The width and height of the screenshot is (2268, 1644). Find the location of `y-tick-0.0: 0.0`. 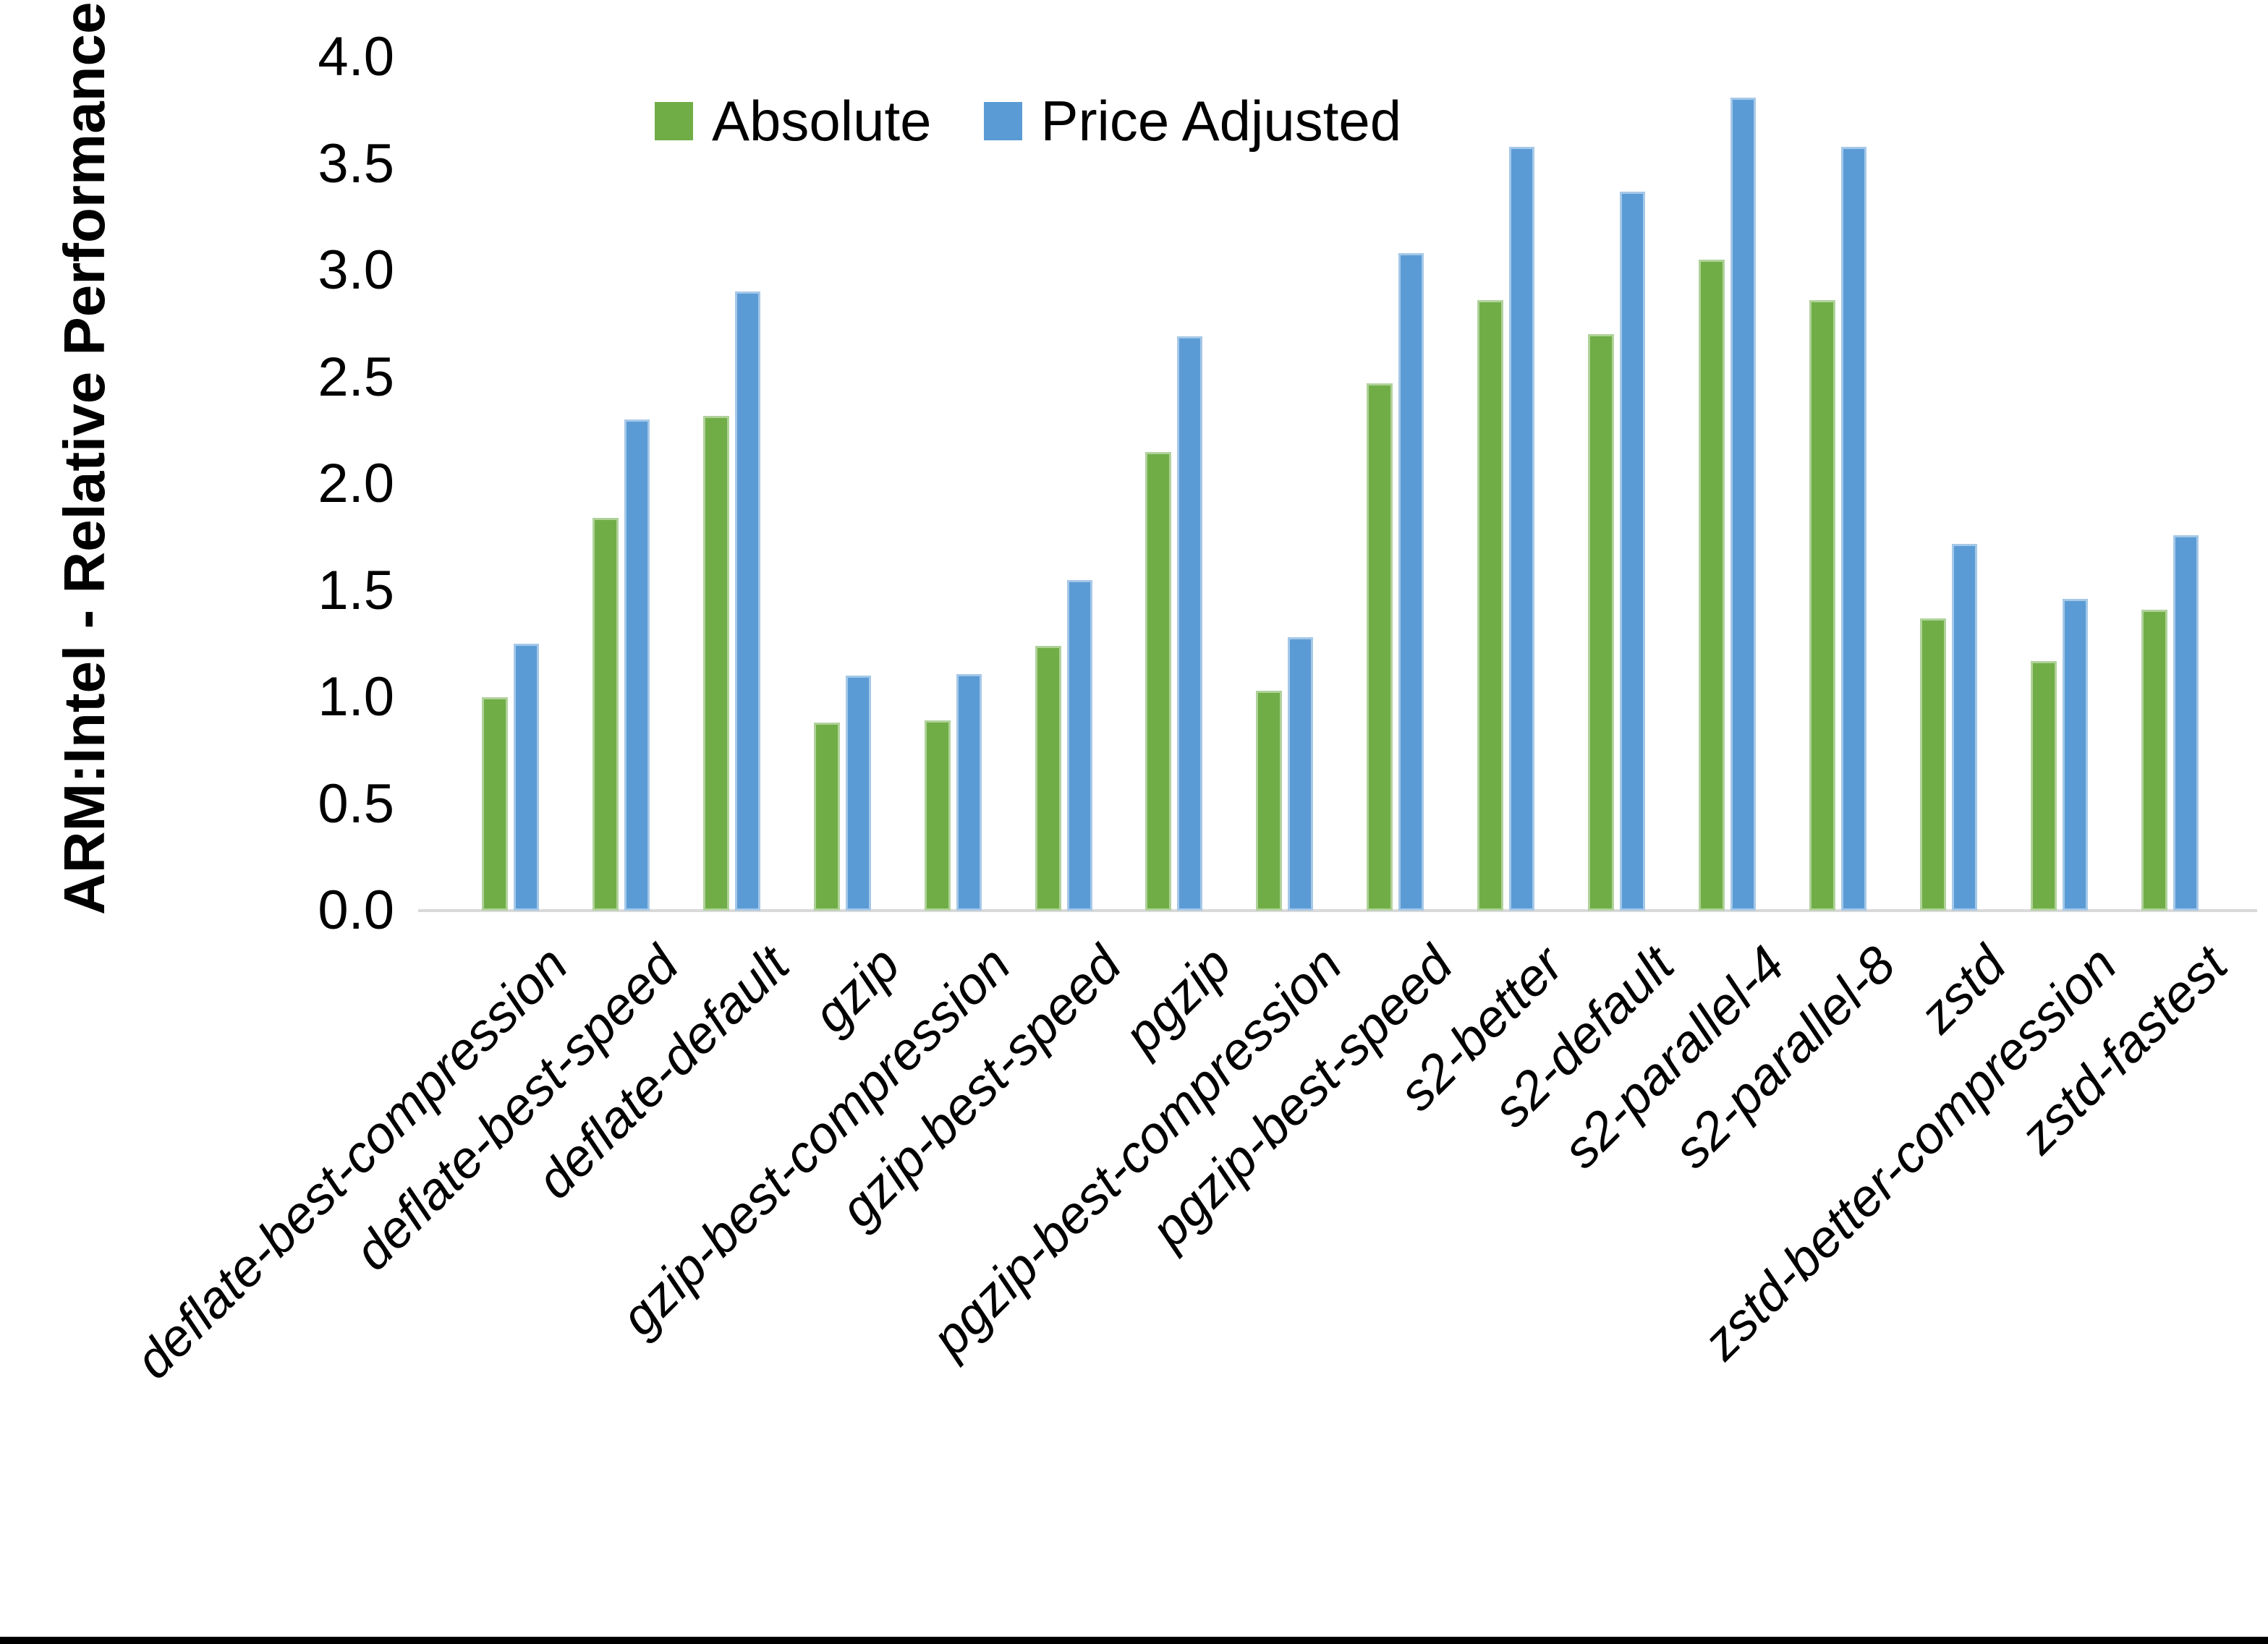

y-tick-0.0: 0.0 is located at coordinates (356, 910).